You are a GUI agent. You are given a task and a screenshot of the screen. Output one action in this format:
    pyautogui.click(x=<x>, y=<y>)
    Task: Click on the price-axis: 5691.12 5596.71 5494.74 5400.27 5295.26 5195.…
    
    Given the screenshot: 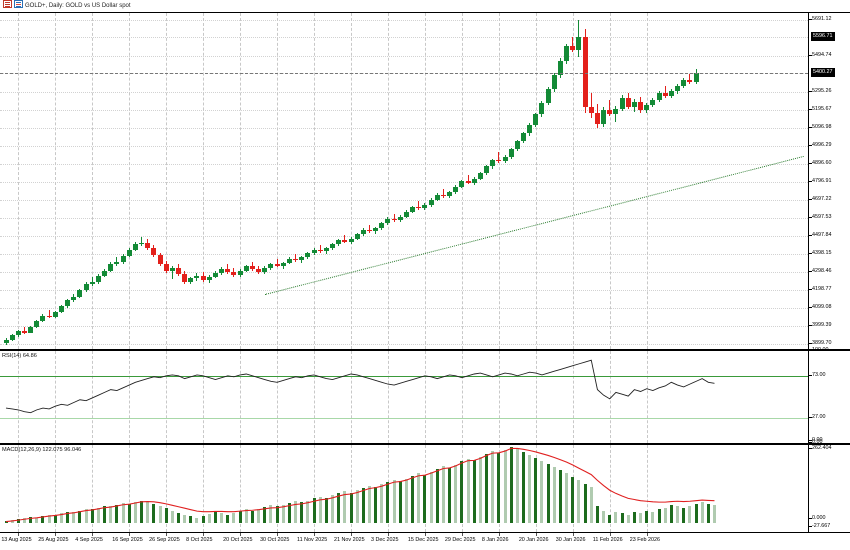 What is the action you would take?
    pyautogui.click(x=829, y=181)
    